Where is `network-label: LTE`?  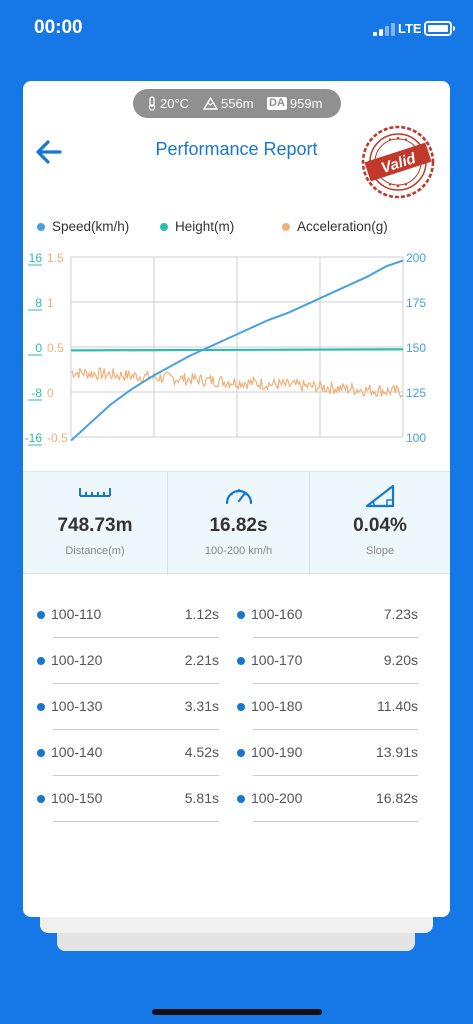
network-label: LTE is located at coordinates (410, 28).